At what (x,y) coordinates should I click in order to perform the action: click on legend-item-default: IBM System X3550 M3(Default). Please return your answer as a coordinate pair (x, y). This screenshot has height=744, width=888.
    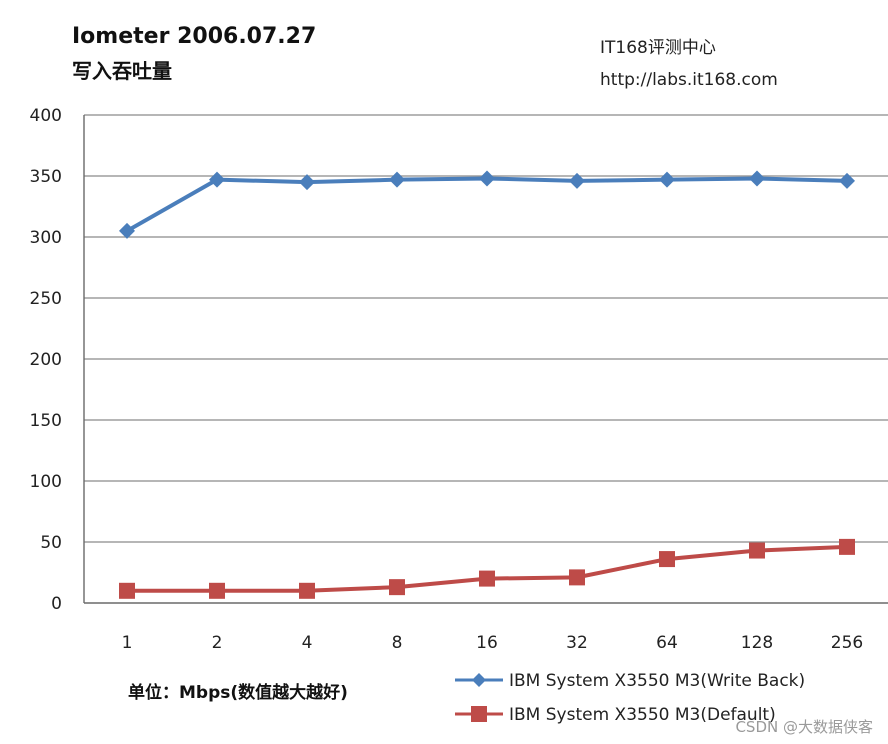
    Looking at the image, I should click on (615, 715).